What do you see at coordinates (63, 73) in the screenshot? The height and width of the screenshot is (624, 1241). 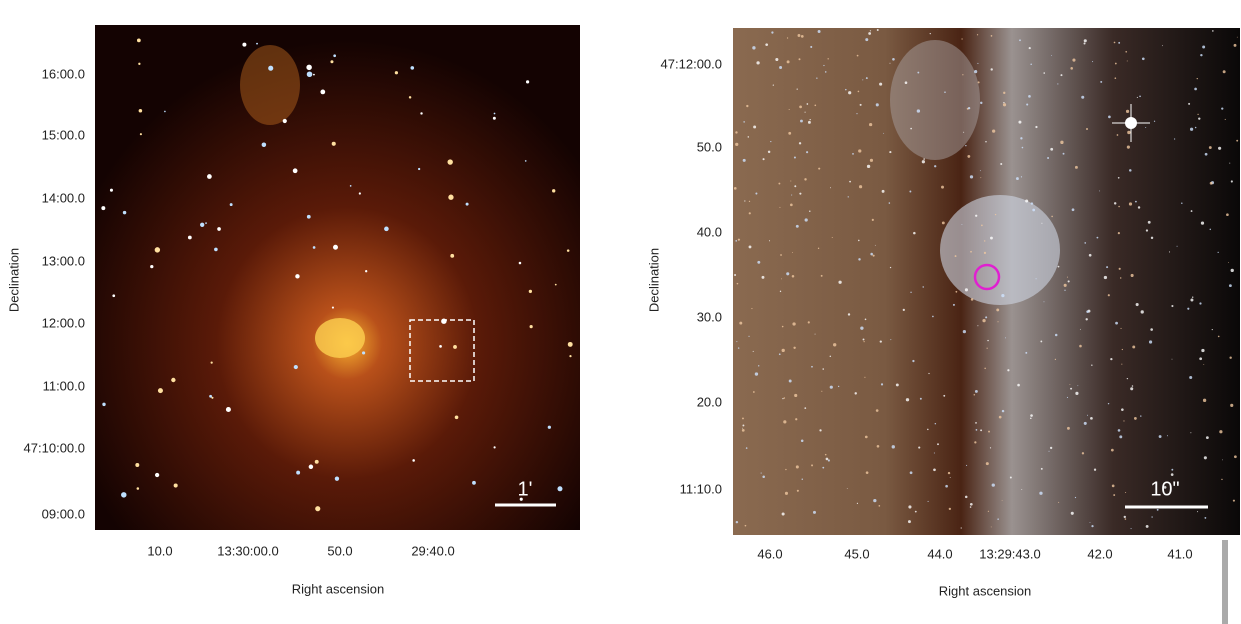 I see `y-tick-label: 16:00.0` at bounding box center [63, 73].